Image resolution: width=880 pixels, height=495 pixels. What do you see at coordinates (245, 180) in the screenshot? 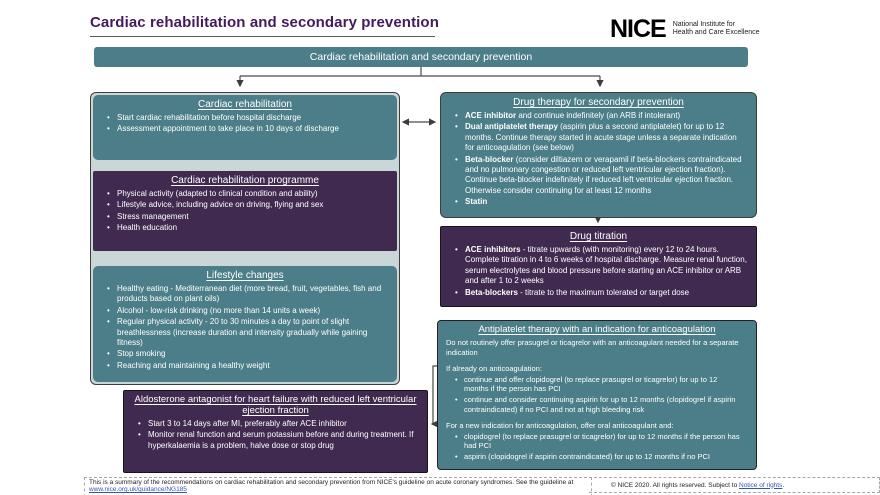
I see `box-rehabilitation-programme-header: Cardiac rehabilitation programme` at bounding box center [245, 180].